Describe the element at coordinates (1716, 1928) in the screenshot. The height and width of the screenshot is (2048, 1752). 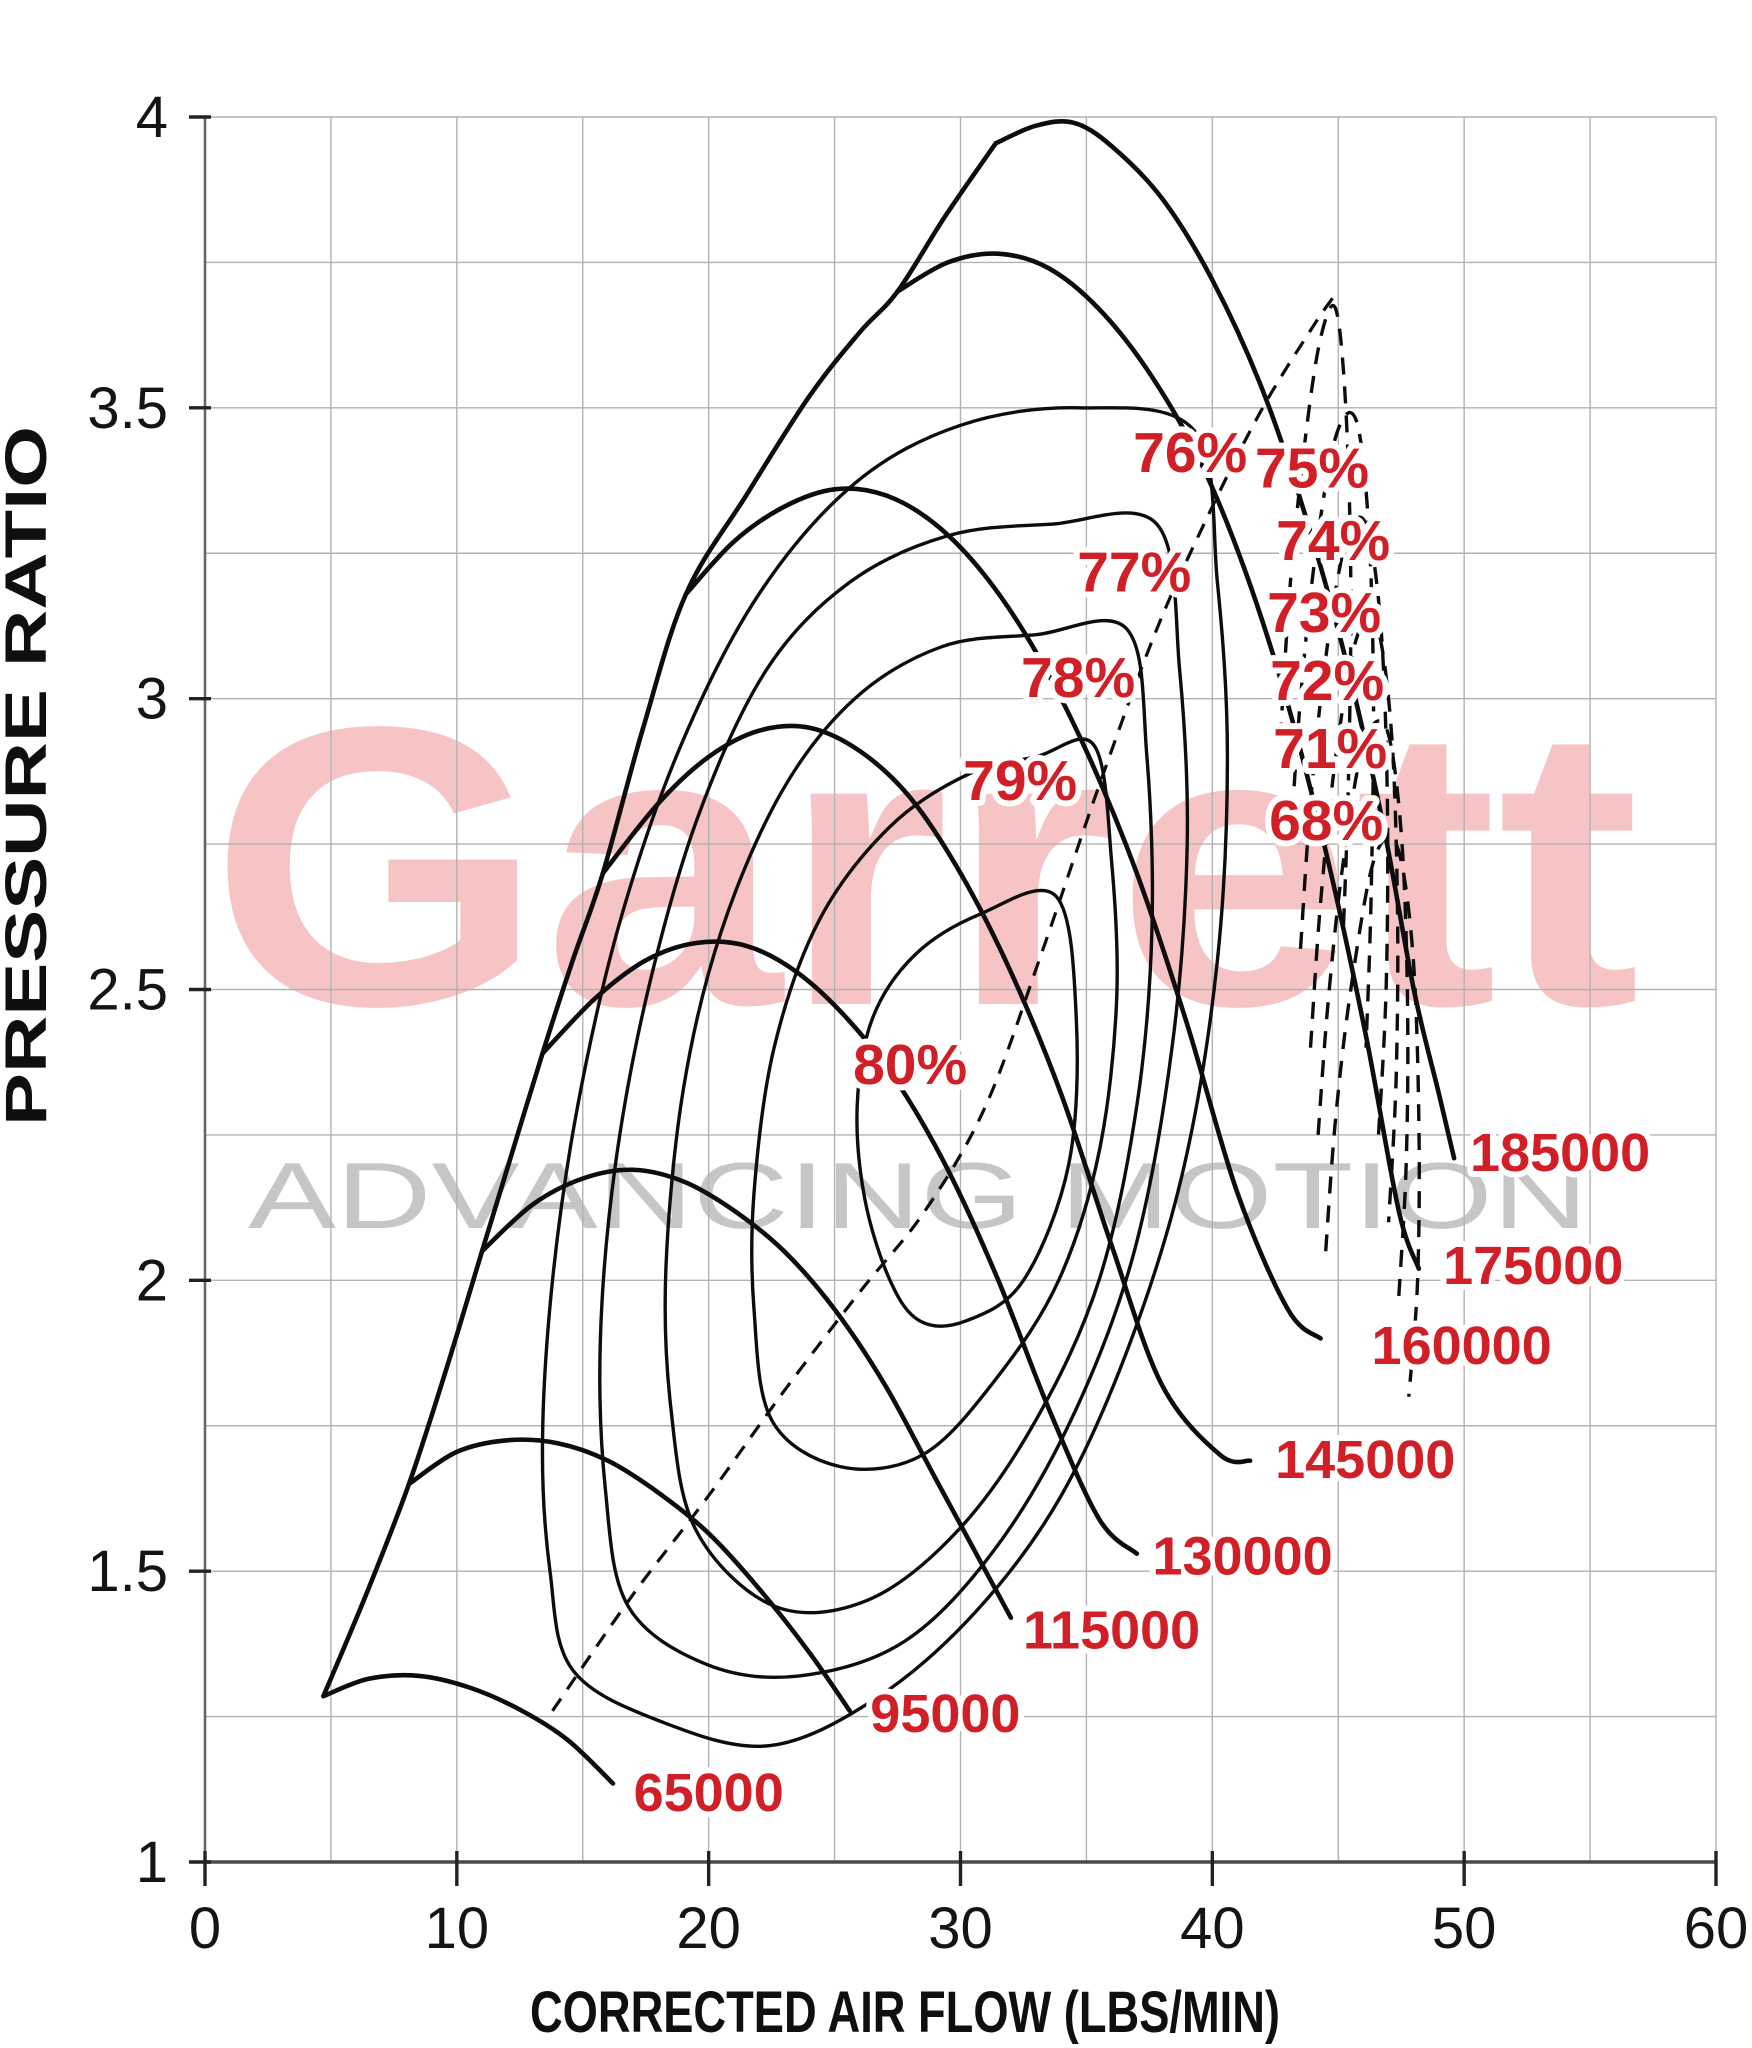
I see `x-tick-label: 60` at that location.